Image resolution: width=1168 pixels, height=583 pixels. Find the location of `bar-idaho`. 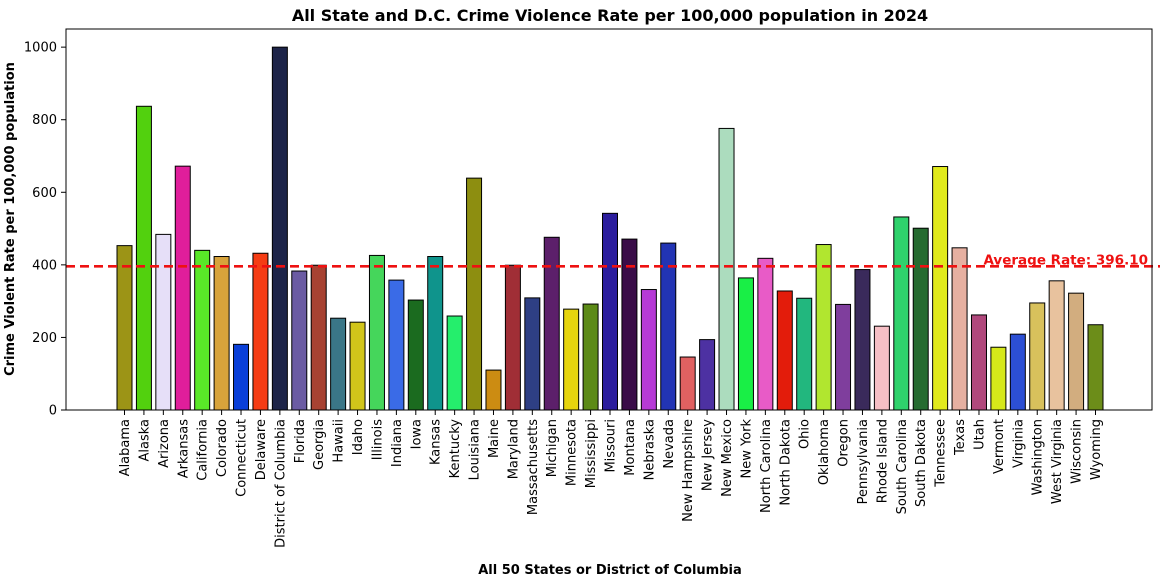

bar-idaho is located at coordinates (357, 366).